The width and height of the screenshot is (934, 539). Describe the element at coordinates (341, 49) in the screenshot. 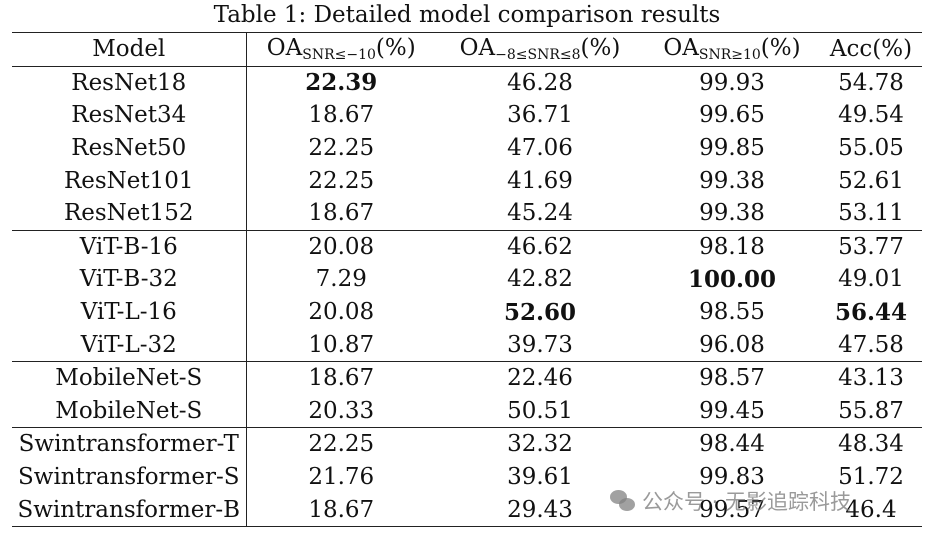

I see `header-oa-low-snr: OASNR≤−10(%)` at that location.